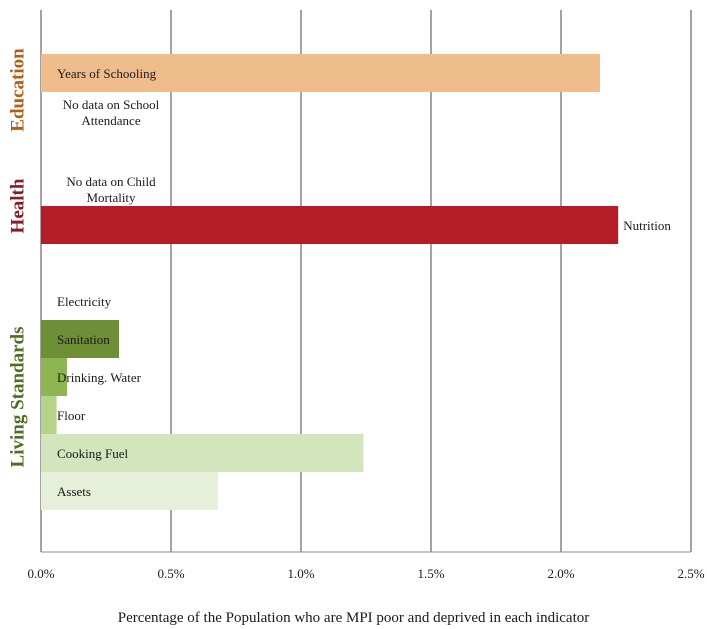  I want to click on no-data-note: No data on Child, so click(111, 181).